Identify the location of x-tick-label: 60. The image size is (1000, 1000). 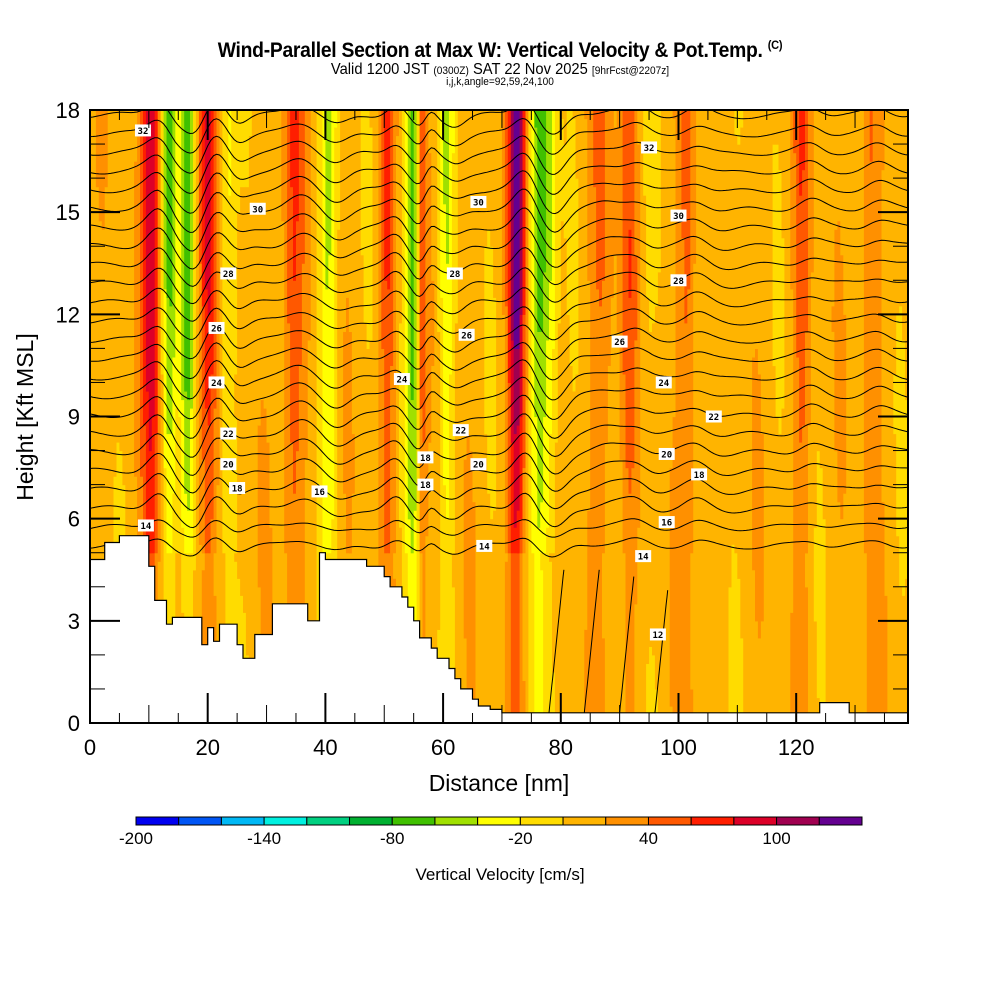
(443, 747).